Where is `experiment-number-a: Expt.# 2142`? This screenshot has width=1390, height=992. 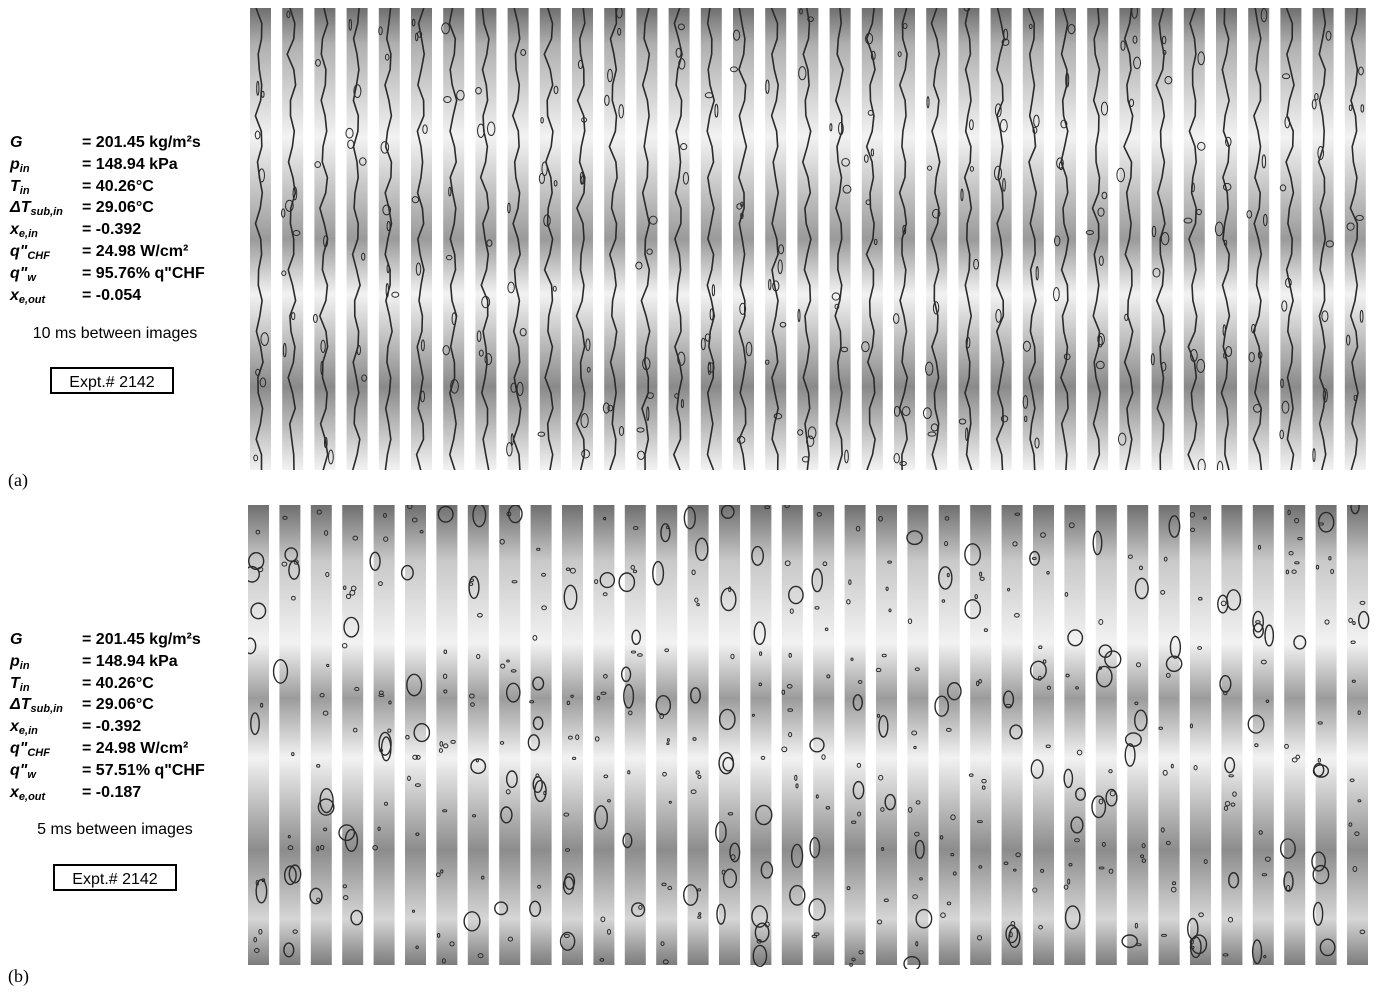 experiment-number-a: Expt.# 2142 is located at coordinates (112, 380).